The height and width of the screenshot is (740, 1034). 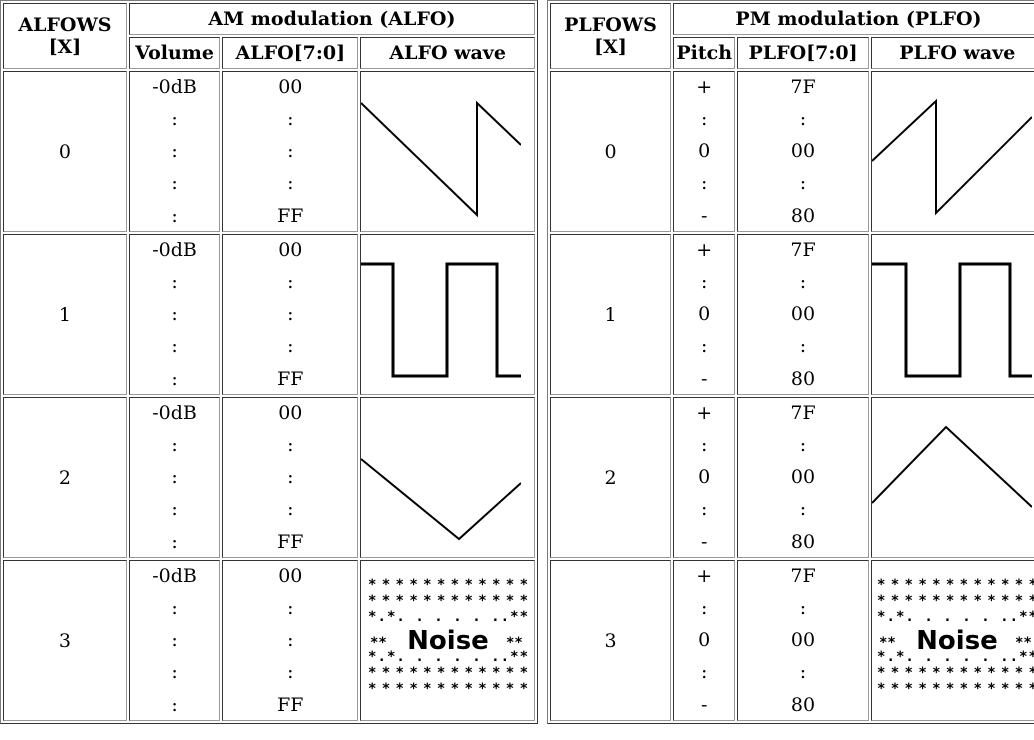 What do you see at coordinates (65, 477) in the screenshot?
I see `am-wave-select-value: 2` at bounding box center [65, 477].